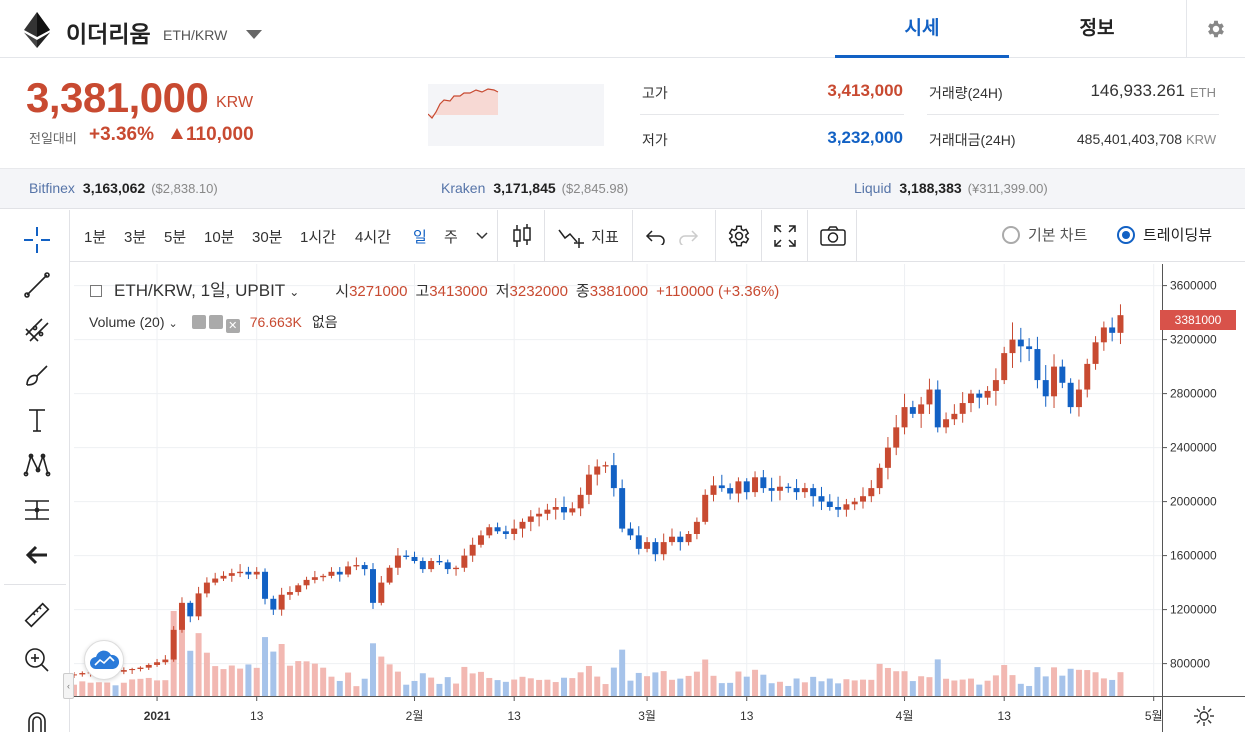 The height and width of the screenshot is (732, 1245). Describe the element at coordinates (37, 420) in the screenshot. I see `text-tool` at that location.